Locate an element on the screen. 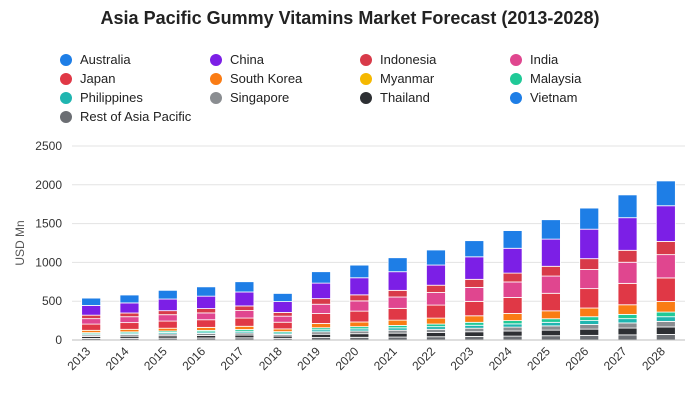 This screenshot has width=700, height=400. legend-item: Singapore is located at coordinates (249, 97).